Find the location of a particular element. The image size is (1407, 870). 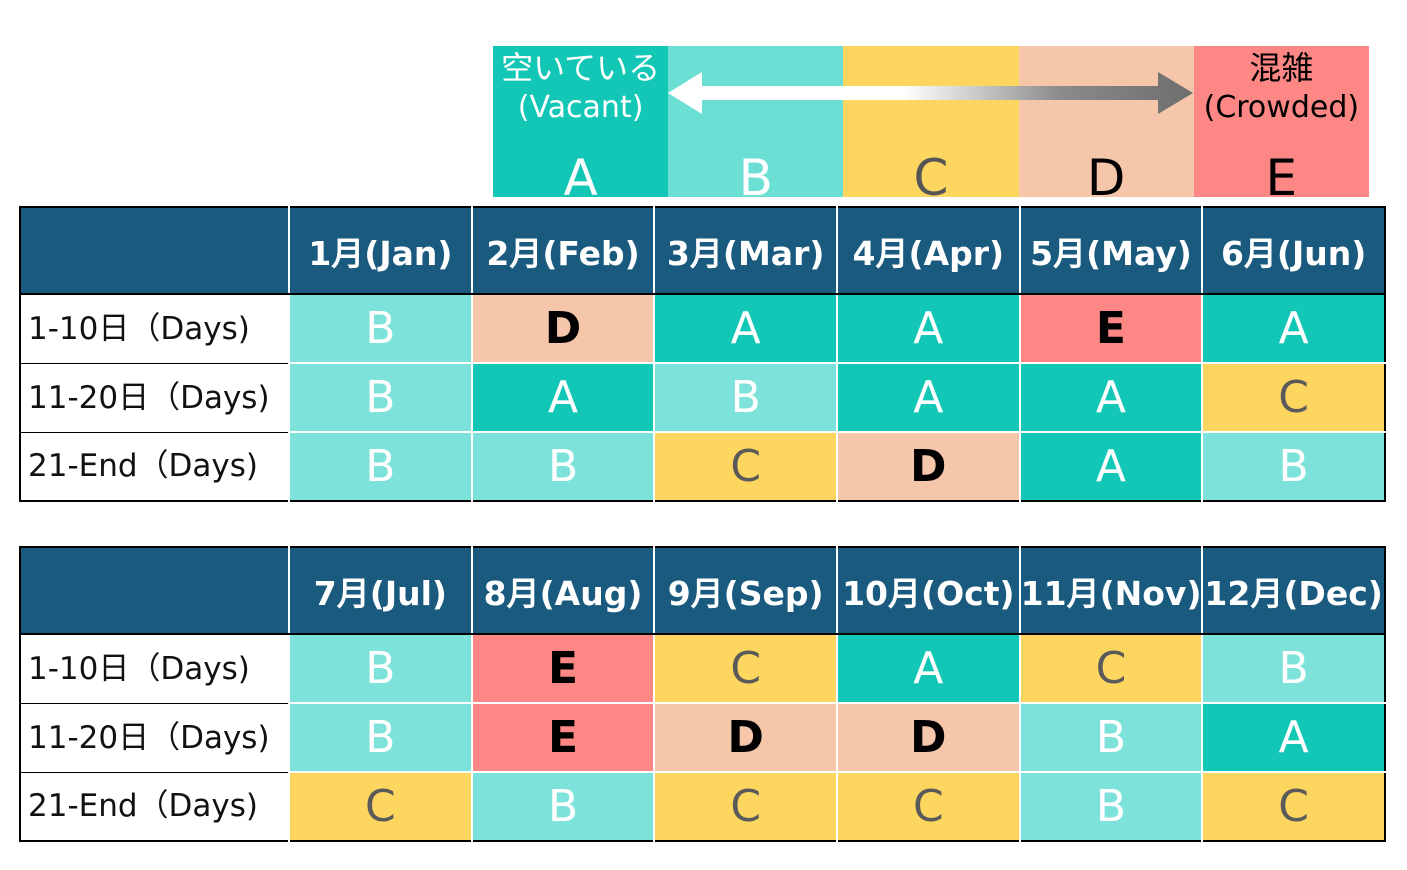

legend-vacant-label: 空いている is located at coordinates (581, 68).